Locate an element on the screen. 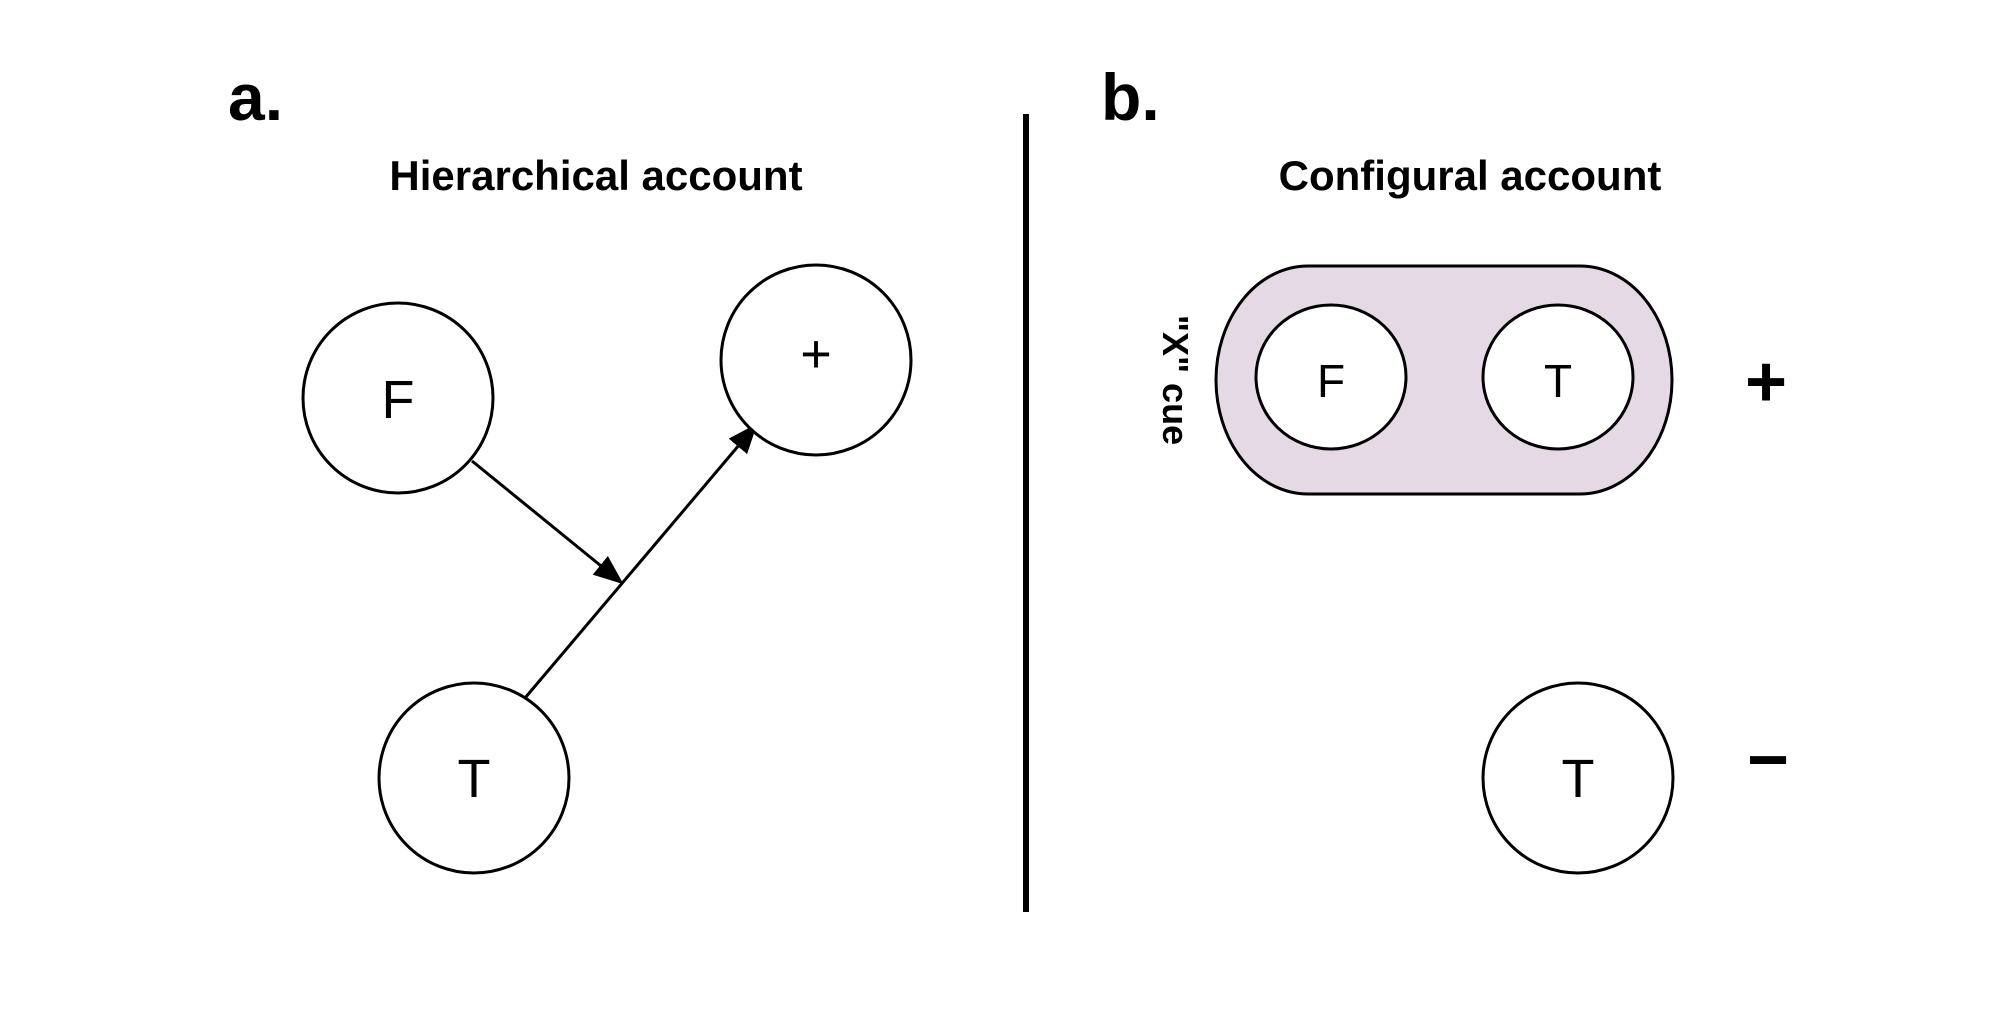  feature-node: F is located at coordinates (398, 398).